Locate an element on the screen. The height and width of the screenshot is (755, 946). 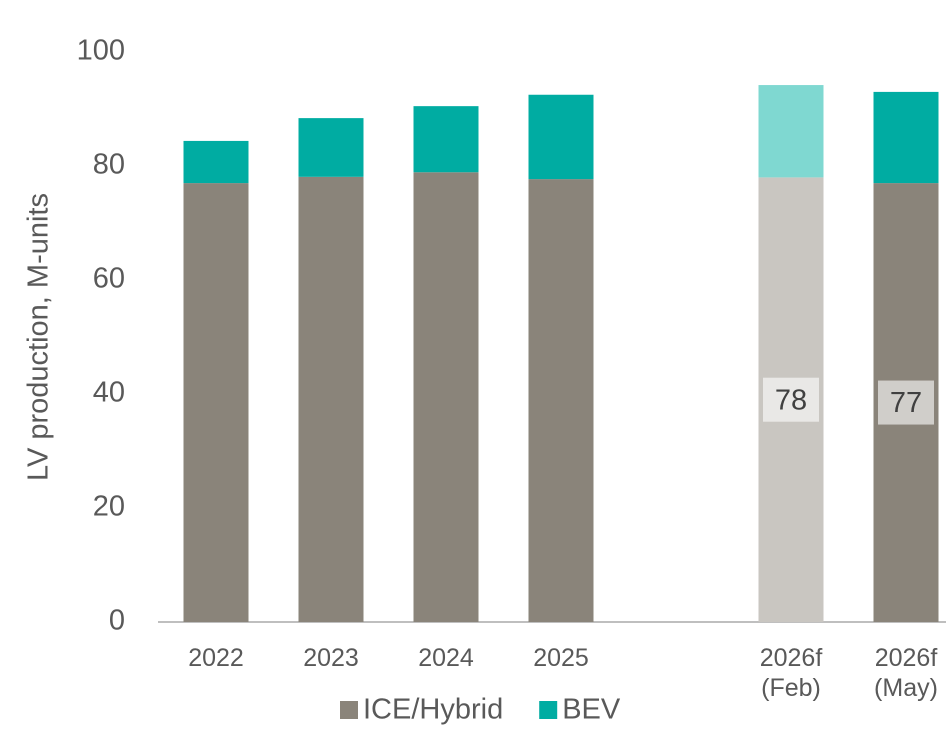
x-tick-label: 2026f (Feb) is located at coordinates (791, 673).